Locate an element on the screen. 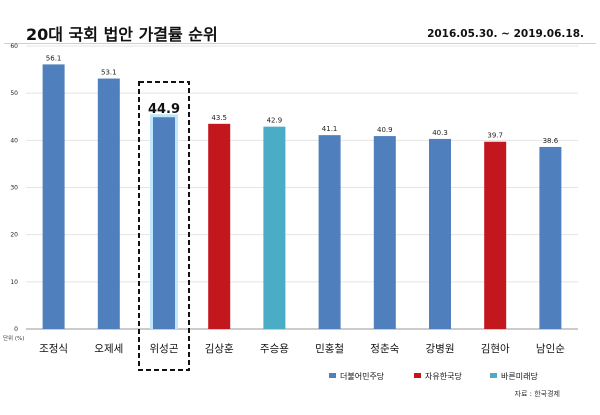 The image size is (600, 415). bar-조정식 is located at coordinates (53, 197).